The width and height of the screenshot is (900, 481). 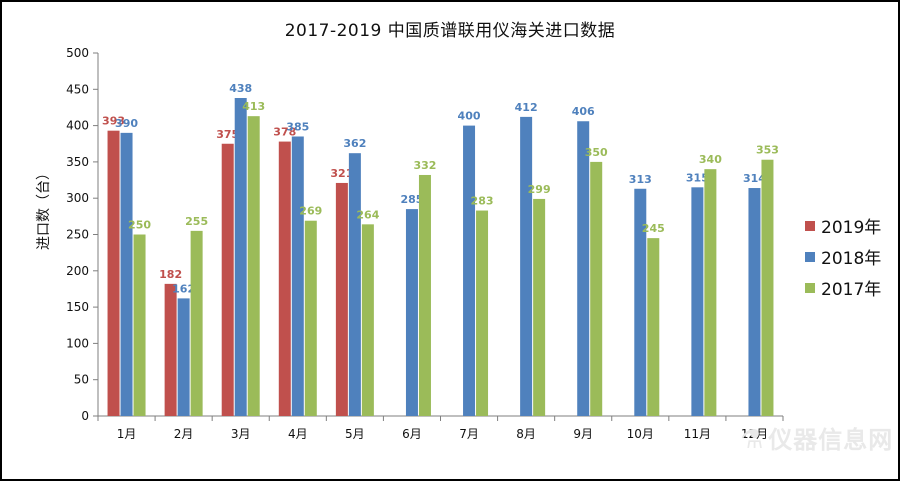 I want to click on data-label: 332, so click(x=424, y=165).